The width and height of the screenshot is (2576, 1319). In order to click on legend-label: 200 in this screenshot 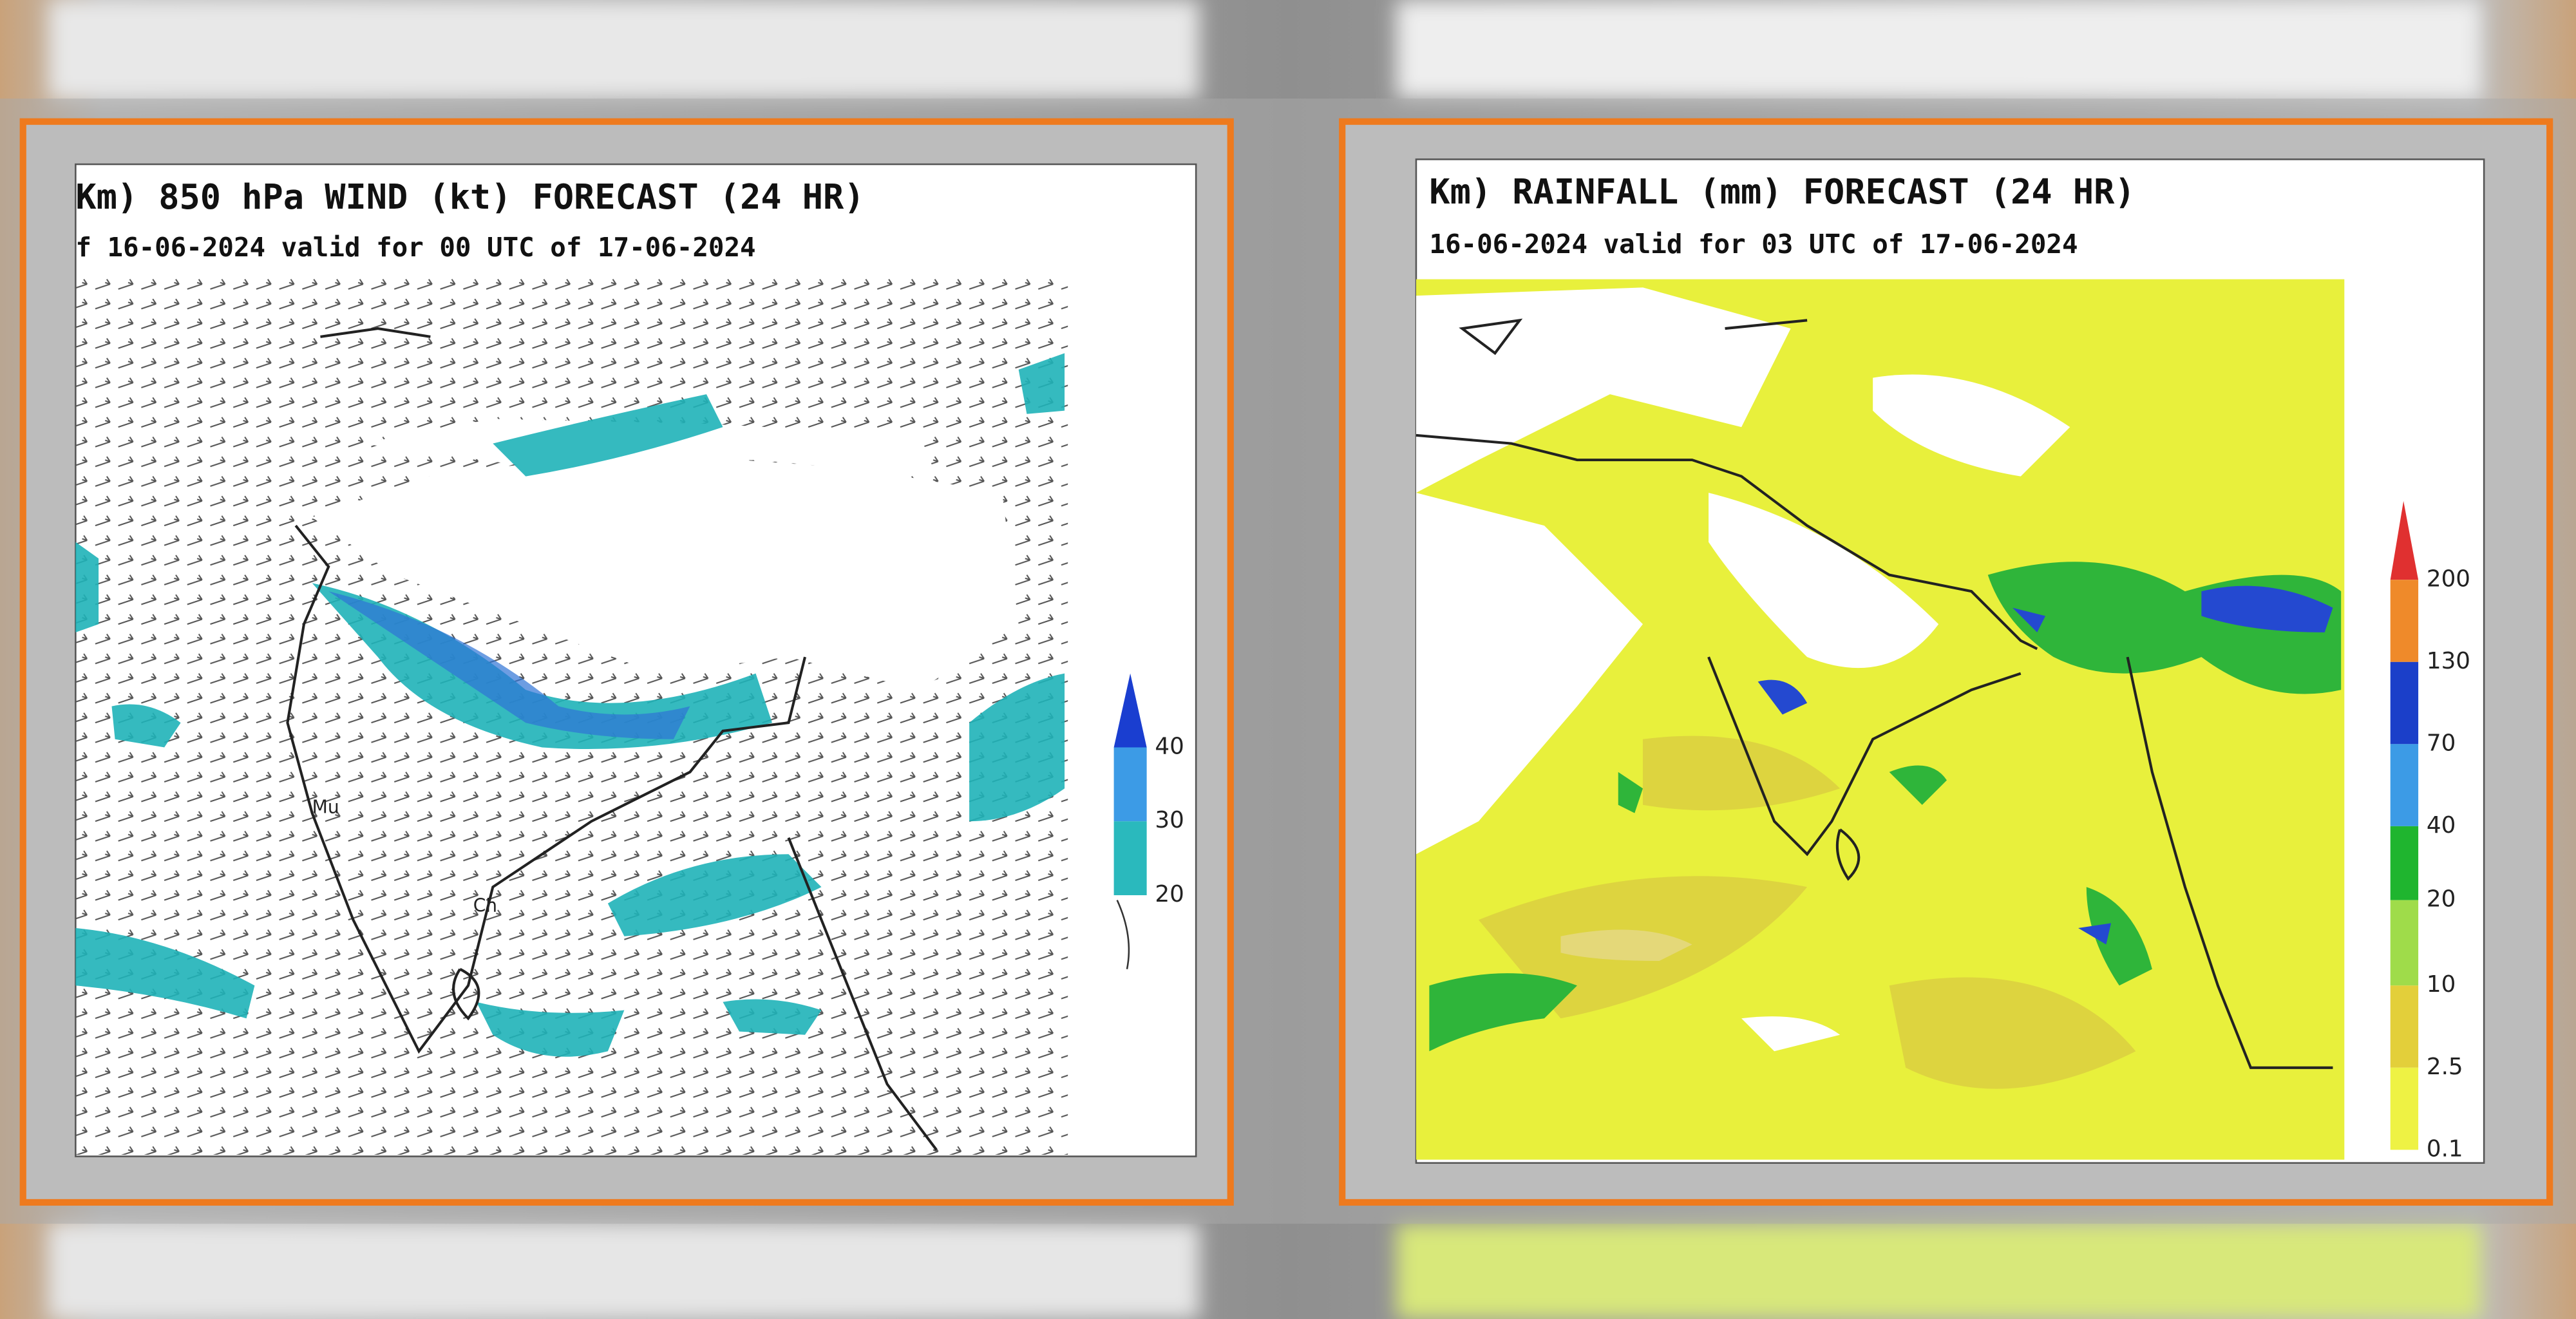, I will do `click(2448, 578)`.